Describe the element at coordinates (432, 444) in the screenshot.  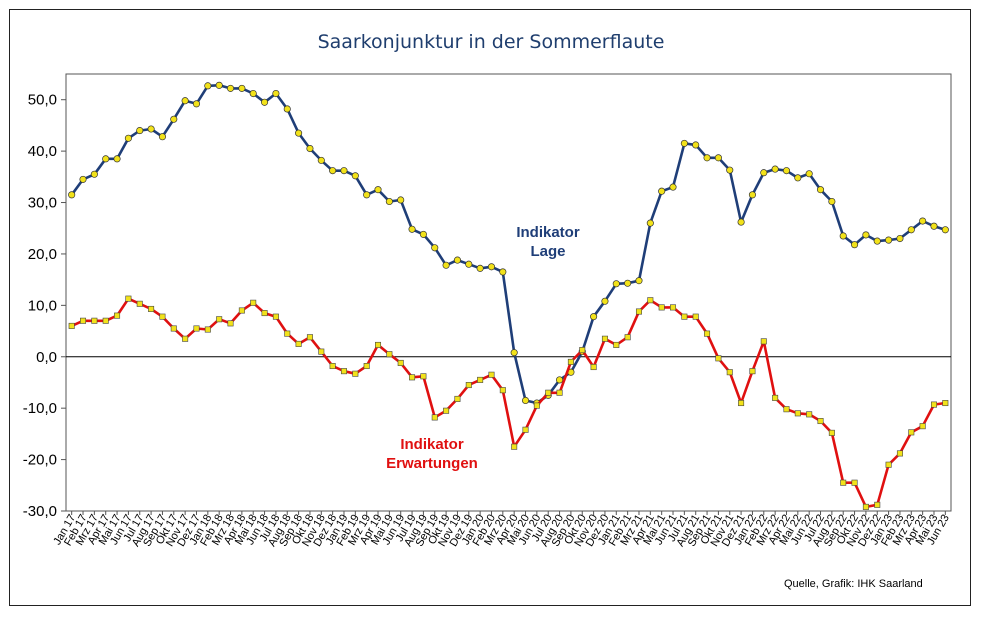
I see `series-label: Indikator` at that location.